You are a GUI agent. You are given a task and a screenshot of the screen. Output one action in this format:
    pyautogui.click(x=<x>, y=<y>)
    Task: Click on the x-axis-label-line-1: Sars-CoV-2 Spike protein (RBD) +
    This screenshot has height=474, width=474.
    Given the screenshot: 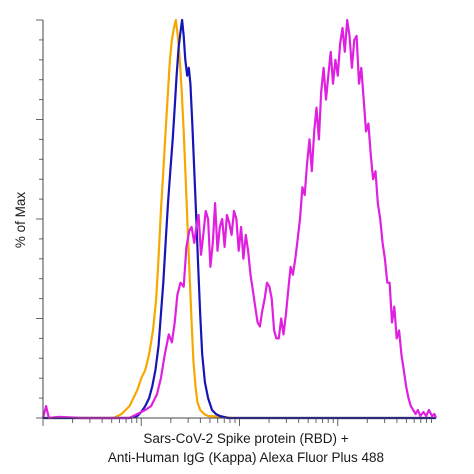 What is the action you would take?
    pyautogui.click(x=245, y=438)
    